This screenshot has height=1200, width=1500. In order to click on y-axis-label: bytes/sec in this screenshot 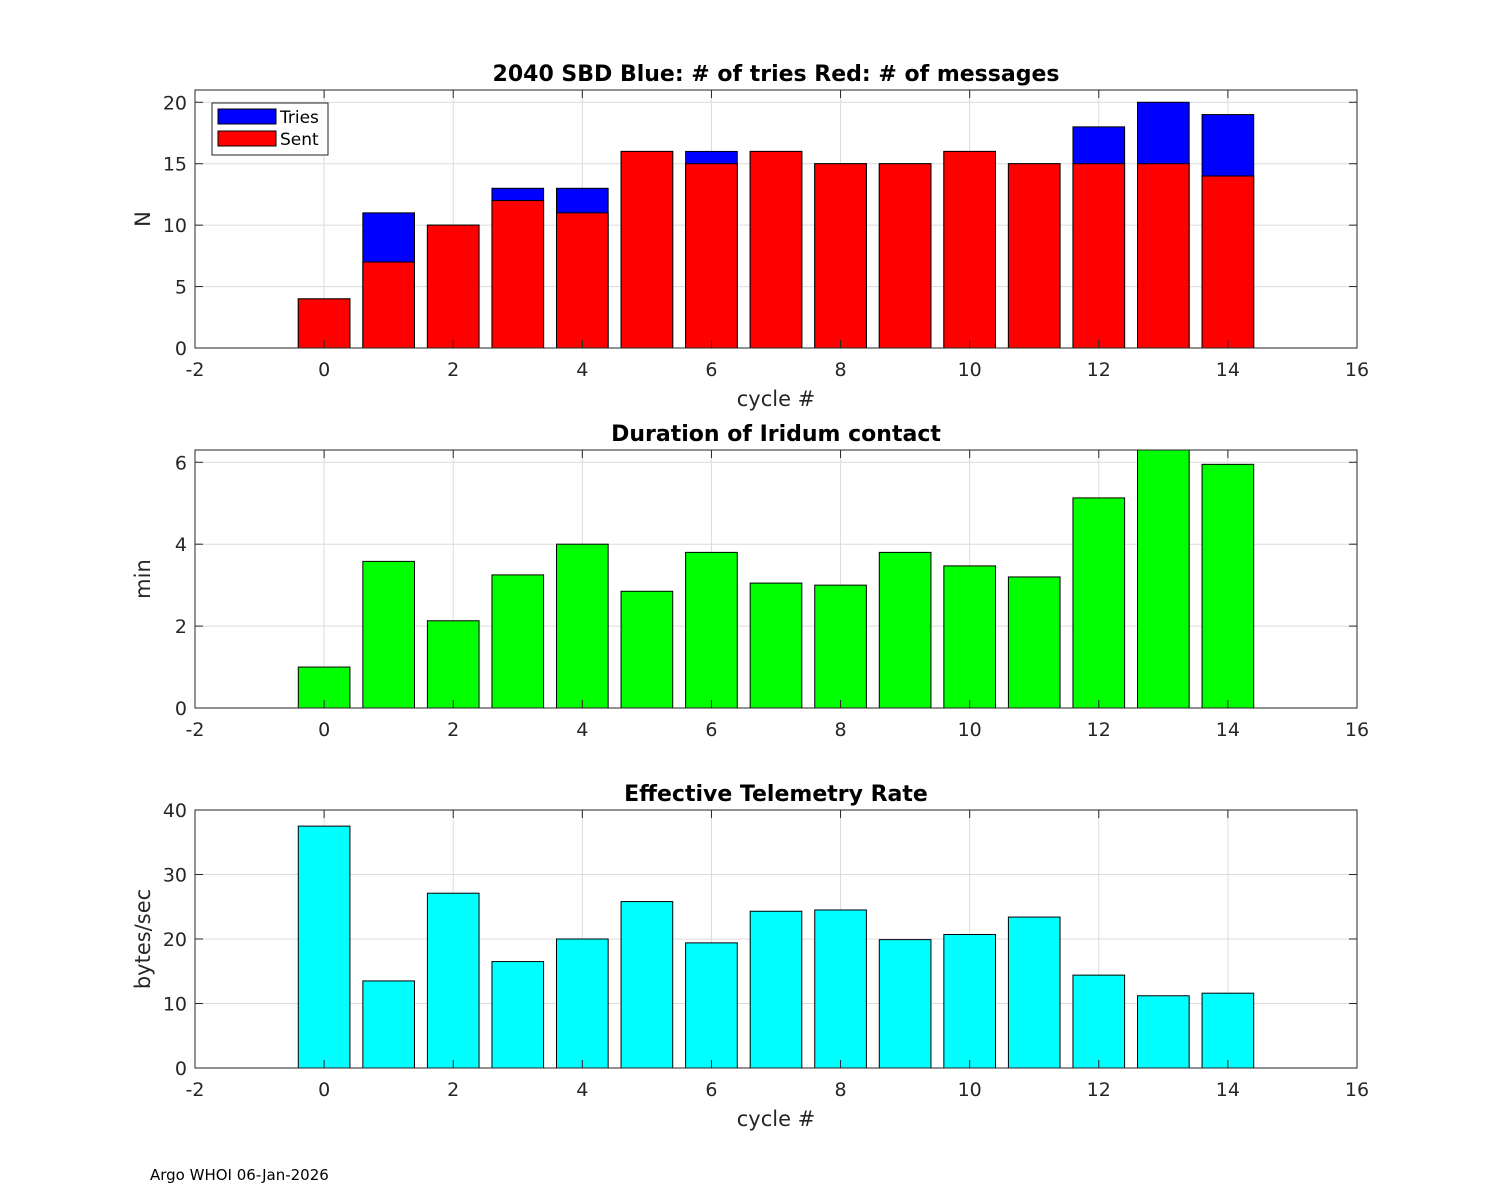, I will do `click(143, 939)`.